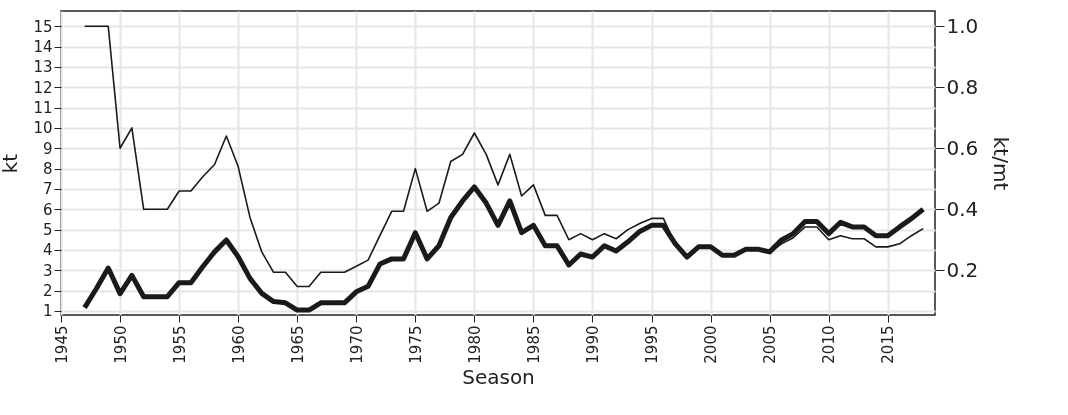 This screenshot has height=415, width=1068. What do you see at coordinates (888, 344) in the screenshot?
I see `x-tick-label: 2015` at bounding box center [888, 344].